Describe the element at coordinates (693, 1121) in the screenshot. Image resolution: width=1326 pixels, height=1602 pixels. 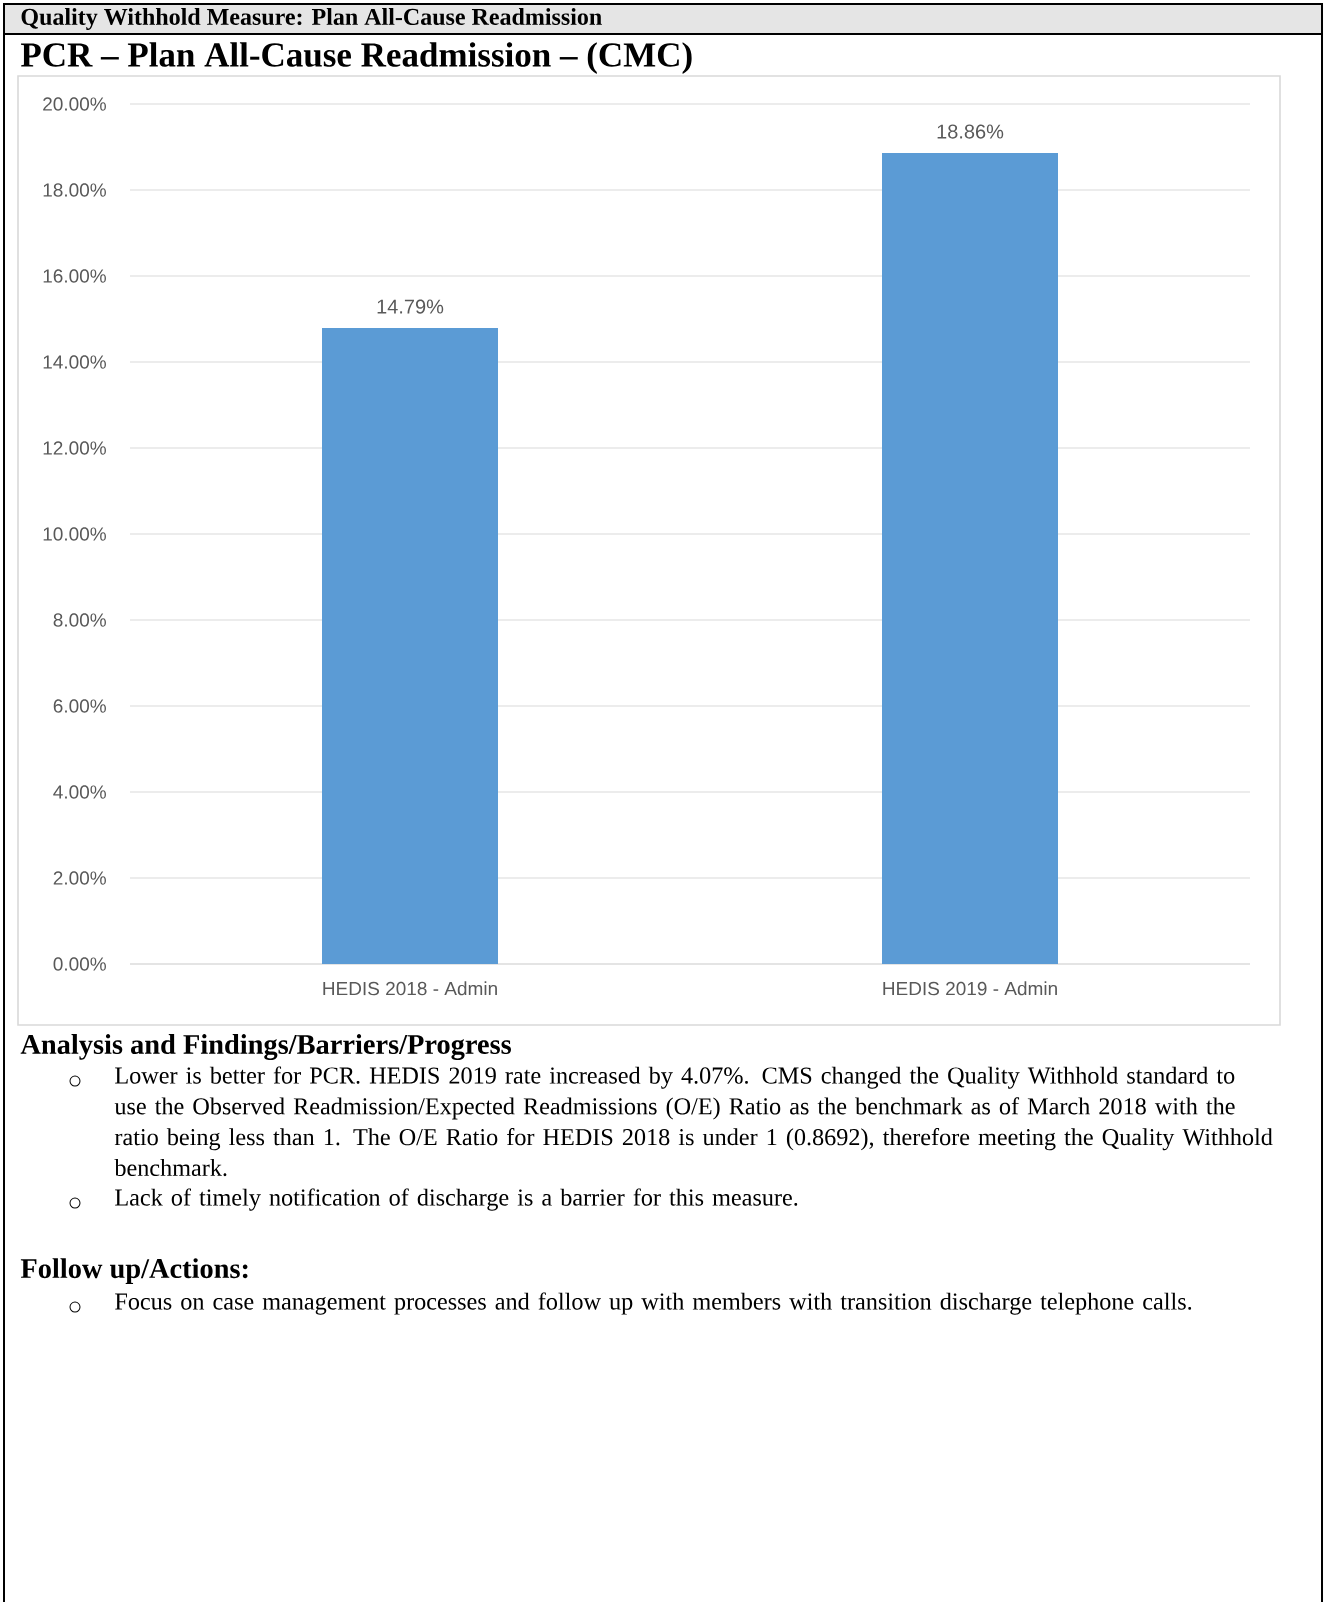
I see `text: Lower is better for PCR. HEDIS 2019 rate increased by 4.07%. CMS changed the Quality Withhold standard to use the Observed Readmission/Expected Readmissions (O/E) Ratio as the benchmark as of March 2018 with the ratio being less than 1. The O/E Ratio for HEDIS 2018 is under 1 (0.8692), therefore meeting the Quality Withhold benchmark.` at that location.